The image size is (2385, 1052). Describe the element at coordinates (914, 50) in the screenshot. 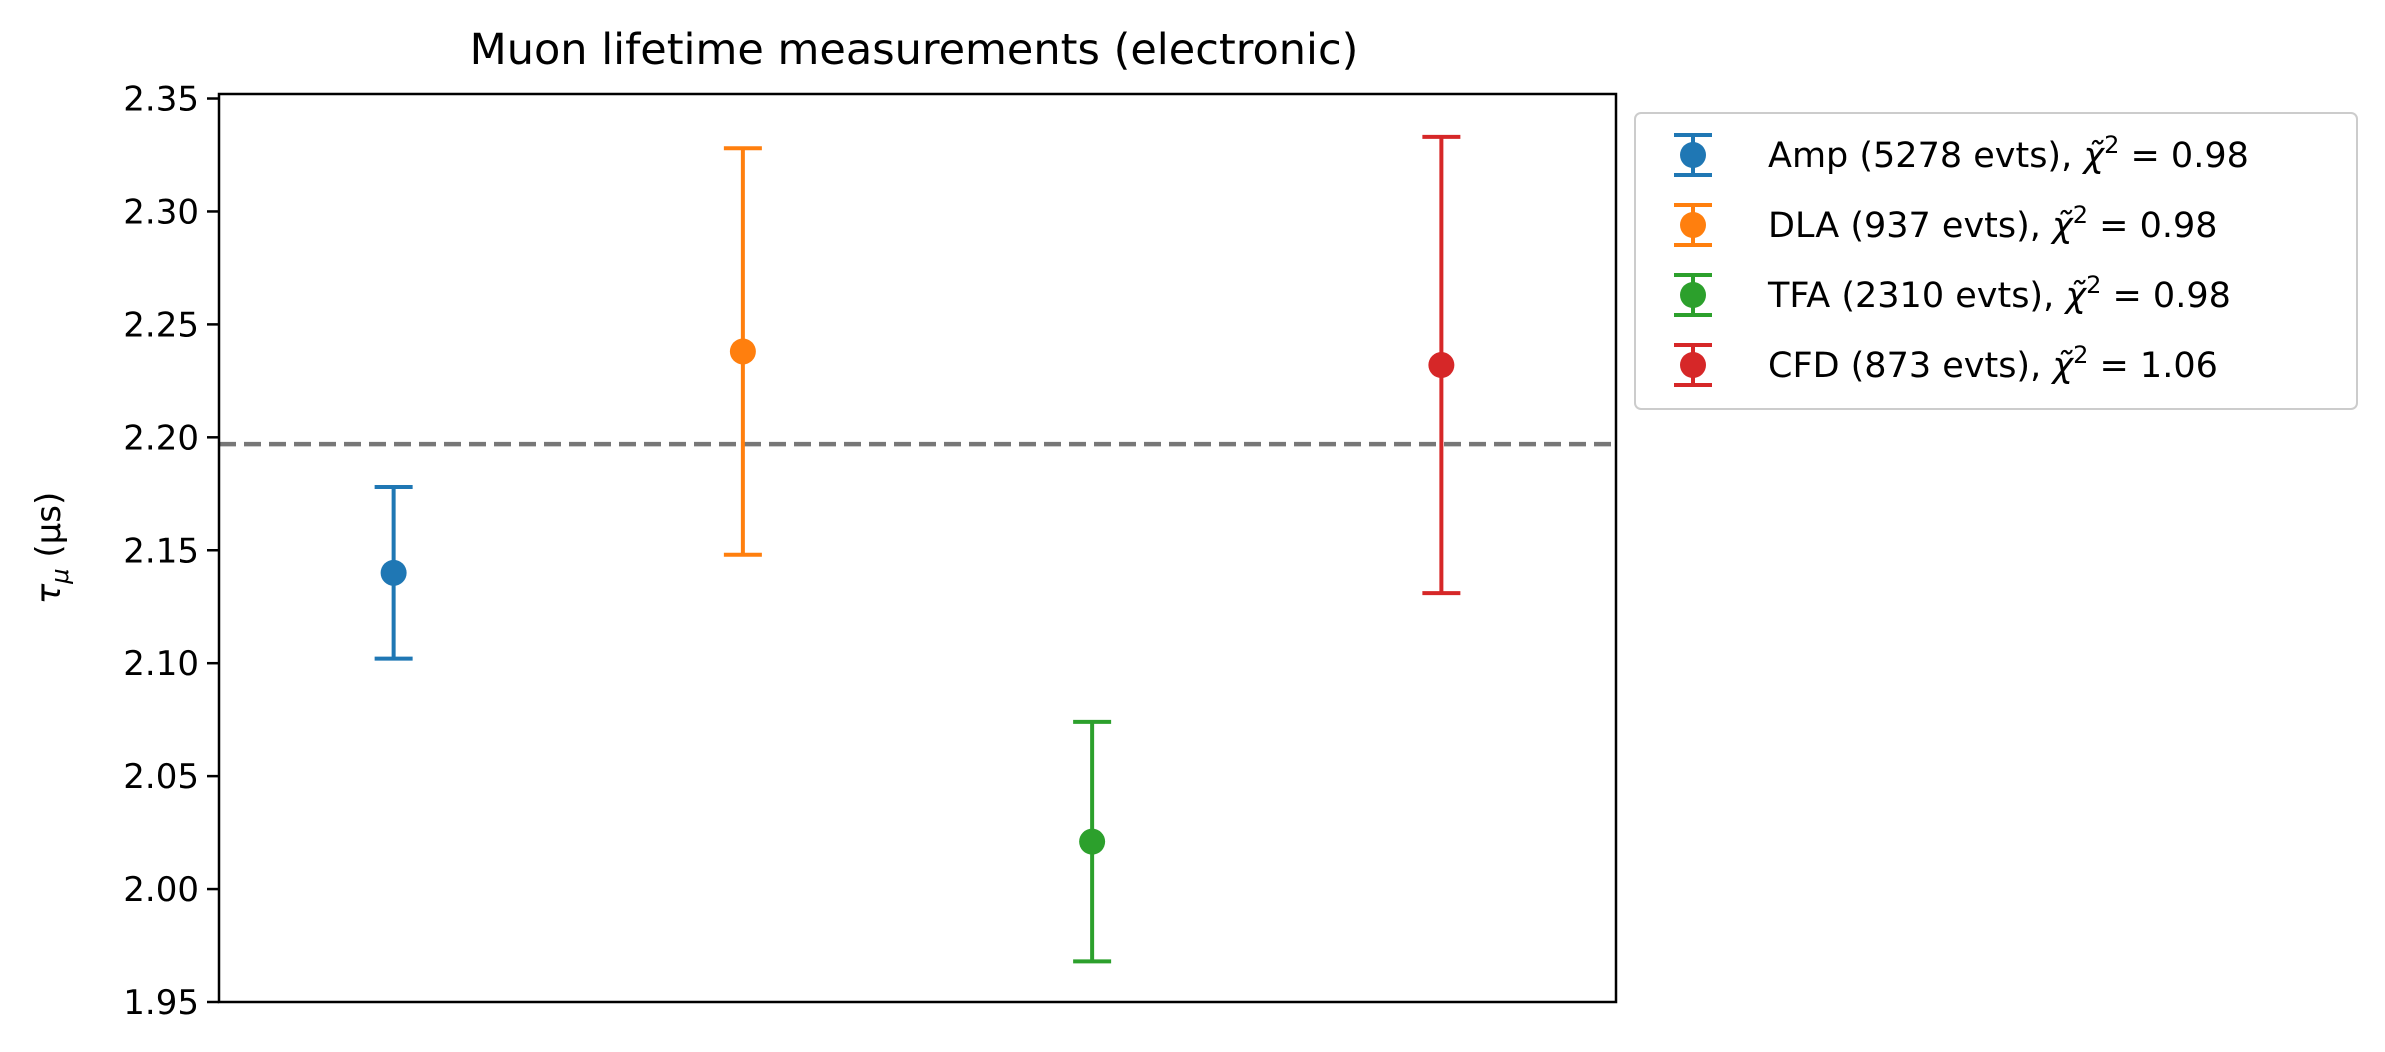

I see `chart-title: Muon lifetime measurements (electronic)` at that location.